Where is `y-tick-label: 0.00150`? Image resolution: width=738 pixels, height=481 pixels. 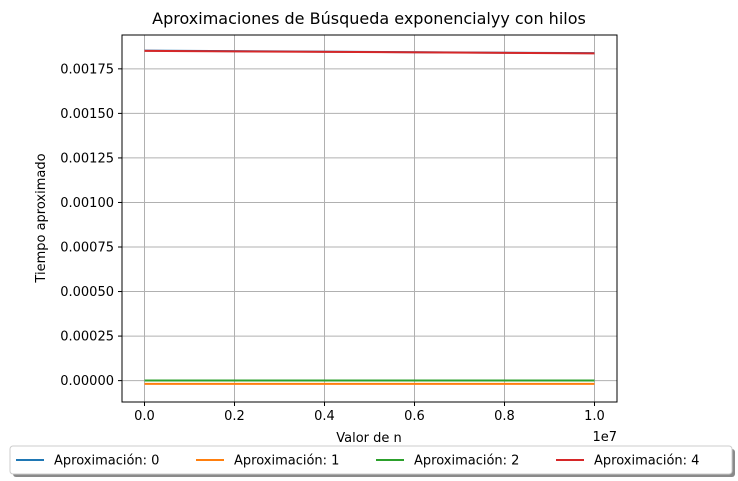
y-tick-label: 0.00150 is located at coordinates (87, 114).